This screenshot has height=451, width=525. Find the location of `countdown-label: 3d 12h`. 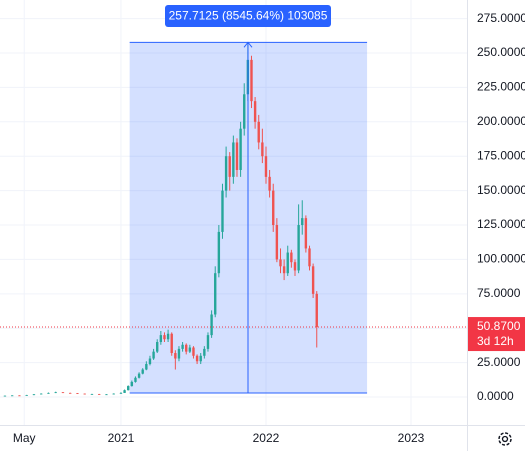

countdown-label: 3d 12h is located at coordinates (495, 341).